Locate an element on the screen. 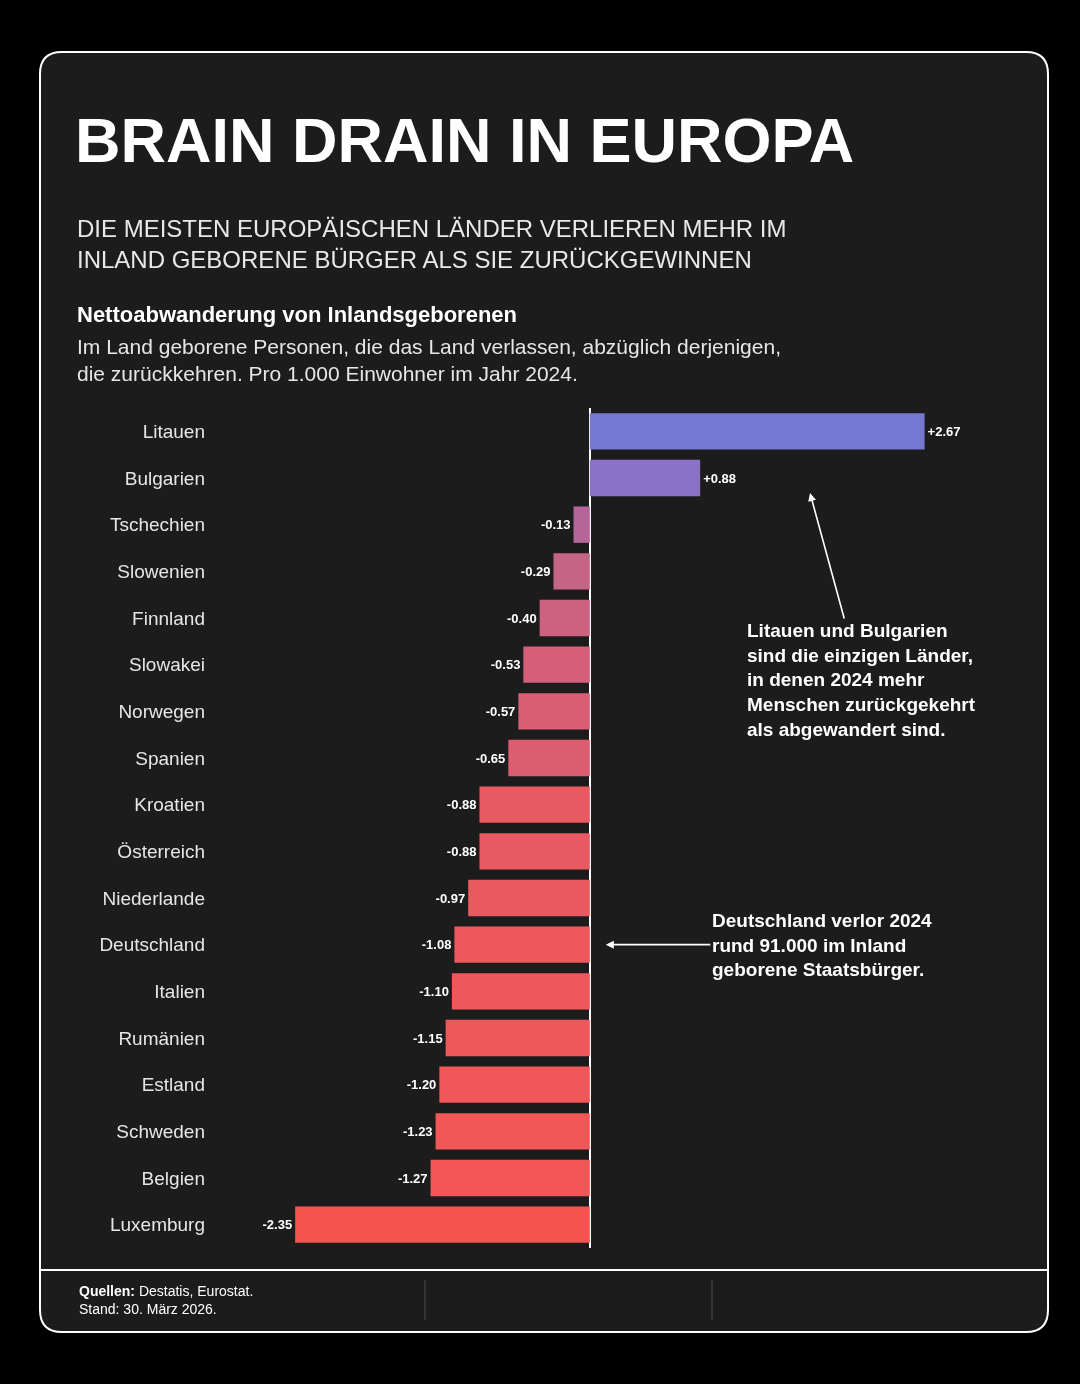  data-label: -0.57 is located at coordinates (500, 711).